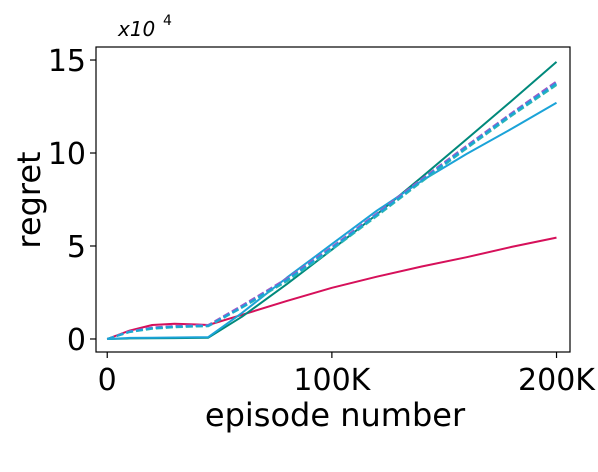  I want to click on y-scale-exponent: 4, so click(167, 21).